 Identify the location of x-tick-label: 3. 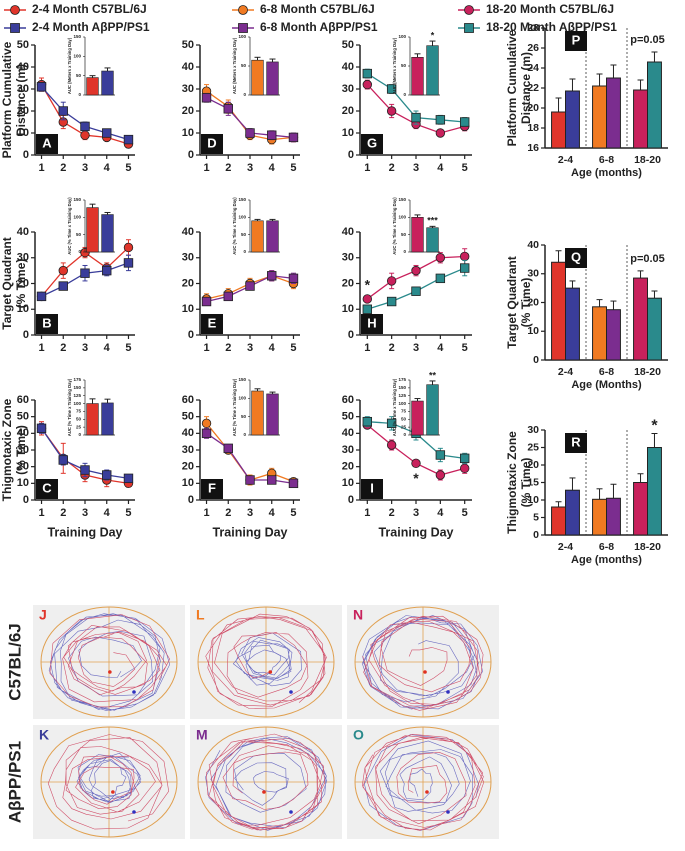
(85, 513).